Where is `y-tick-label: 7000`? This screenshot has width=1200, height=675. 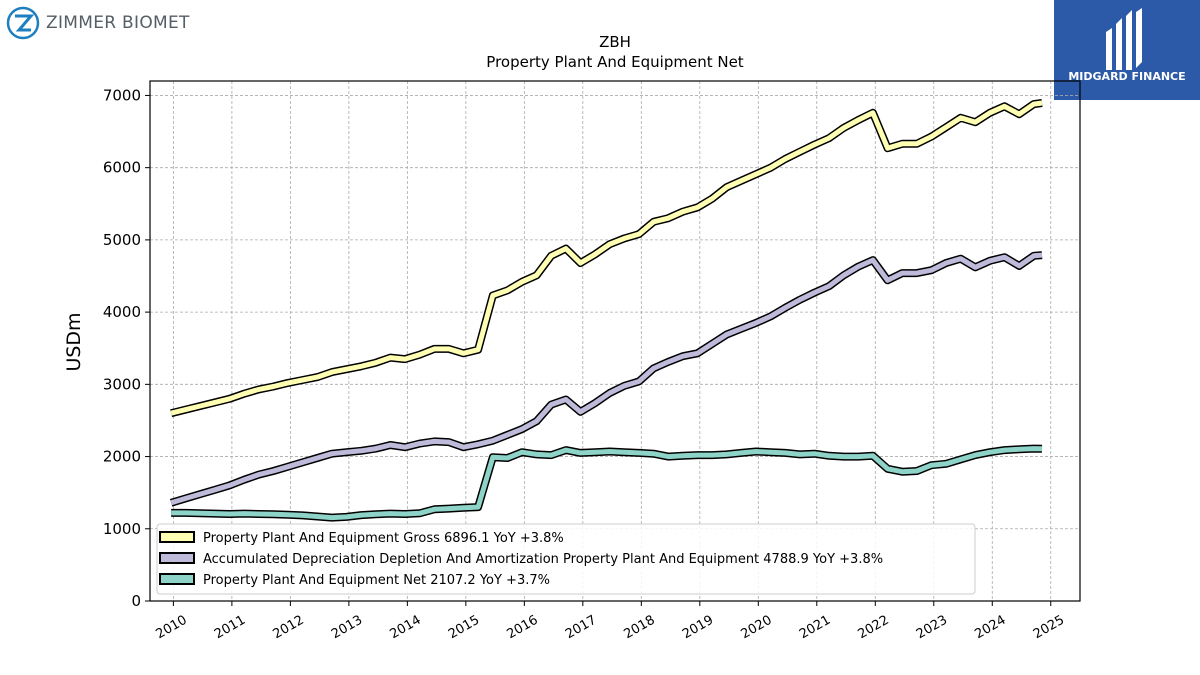
y-tick-label: 7000 is located at coordinates (122, 95).